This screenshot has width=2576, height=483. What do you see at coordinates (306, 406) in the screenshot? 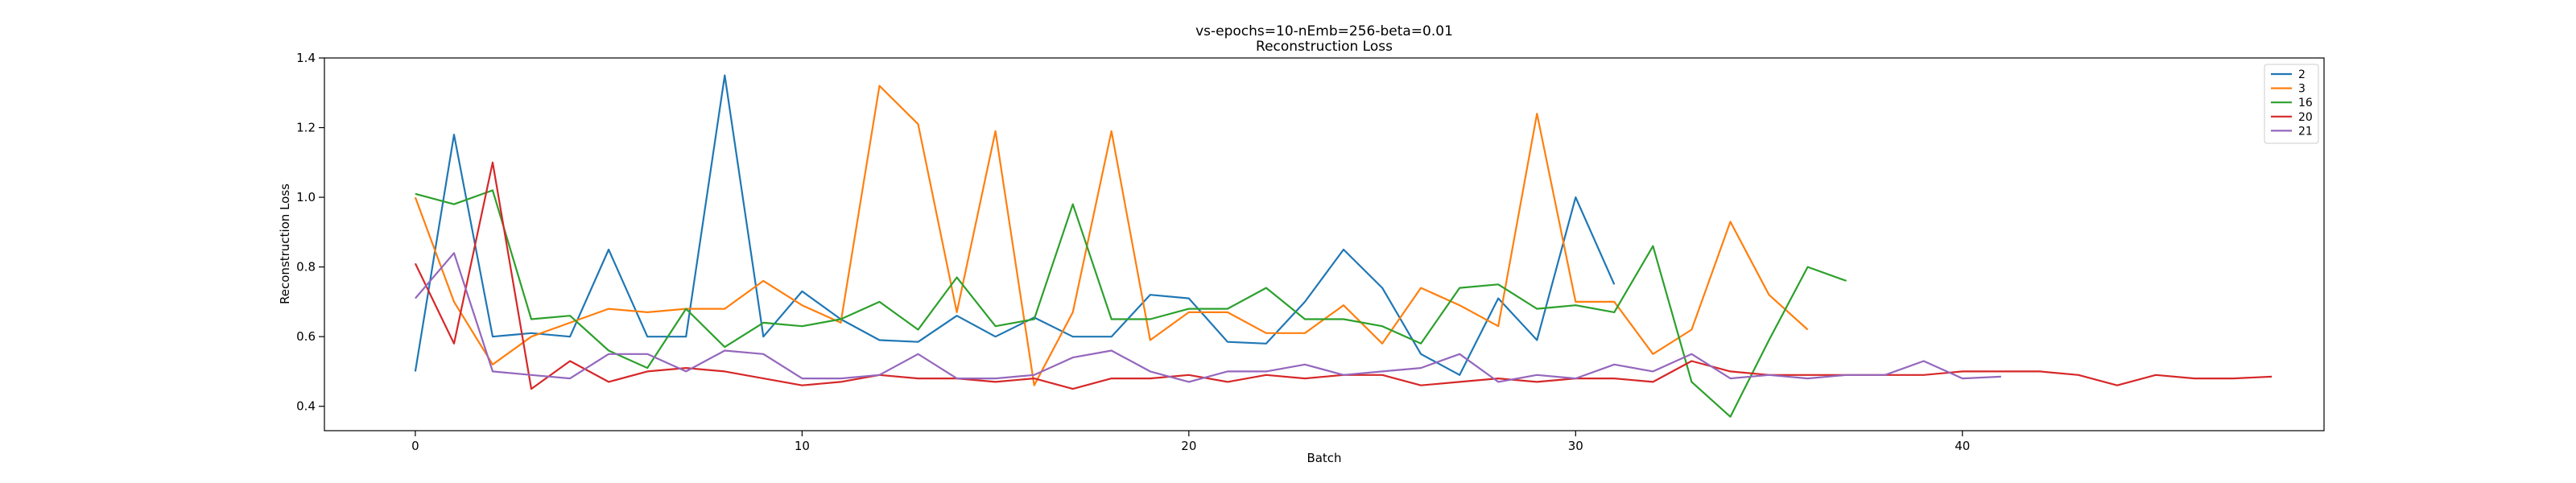
I see `y-tick-label: 0.4` at bounding box center [306, 406].